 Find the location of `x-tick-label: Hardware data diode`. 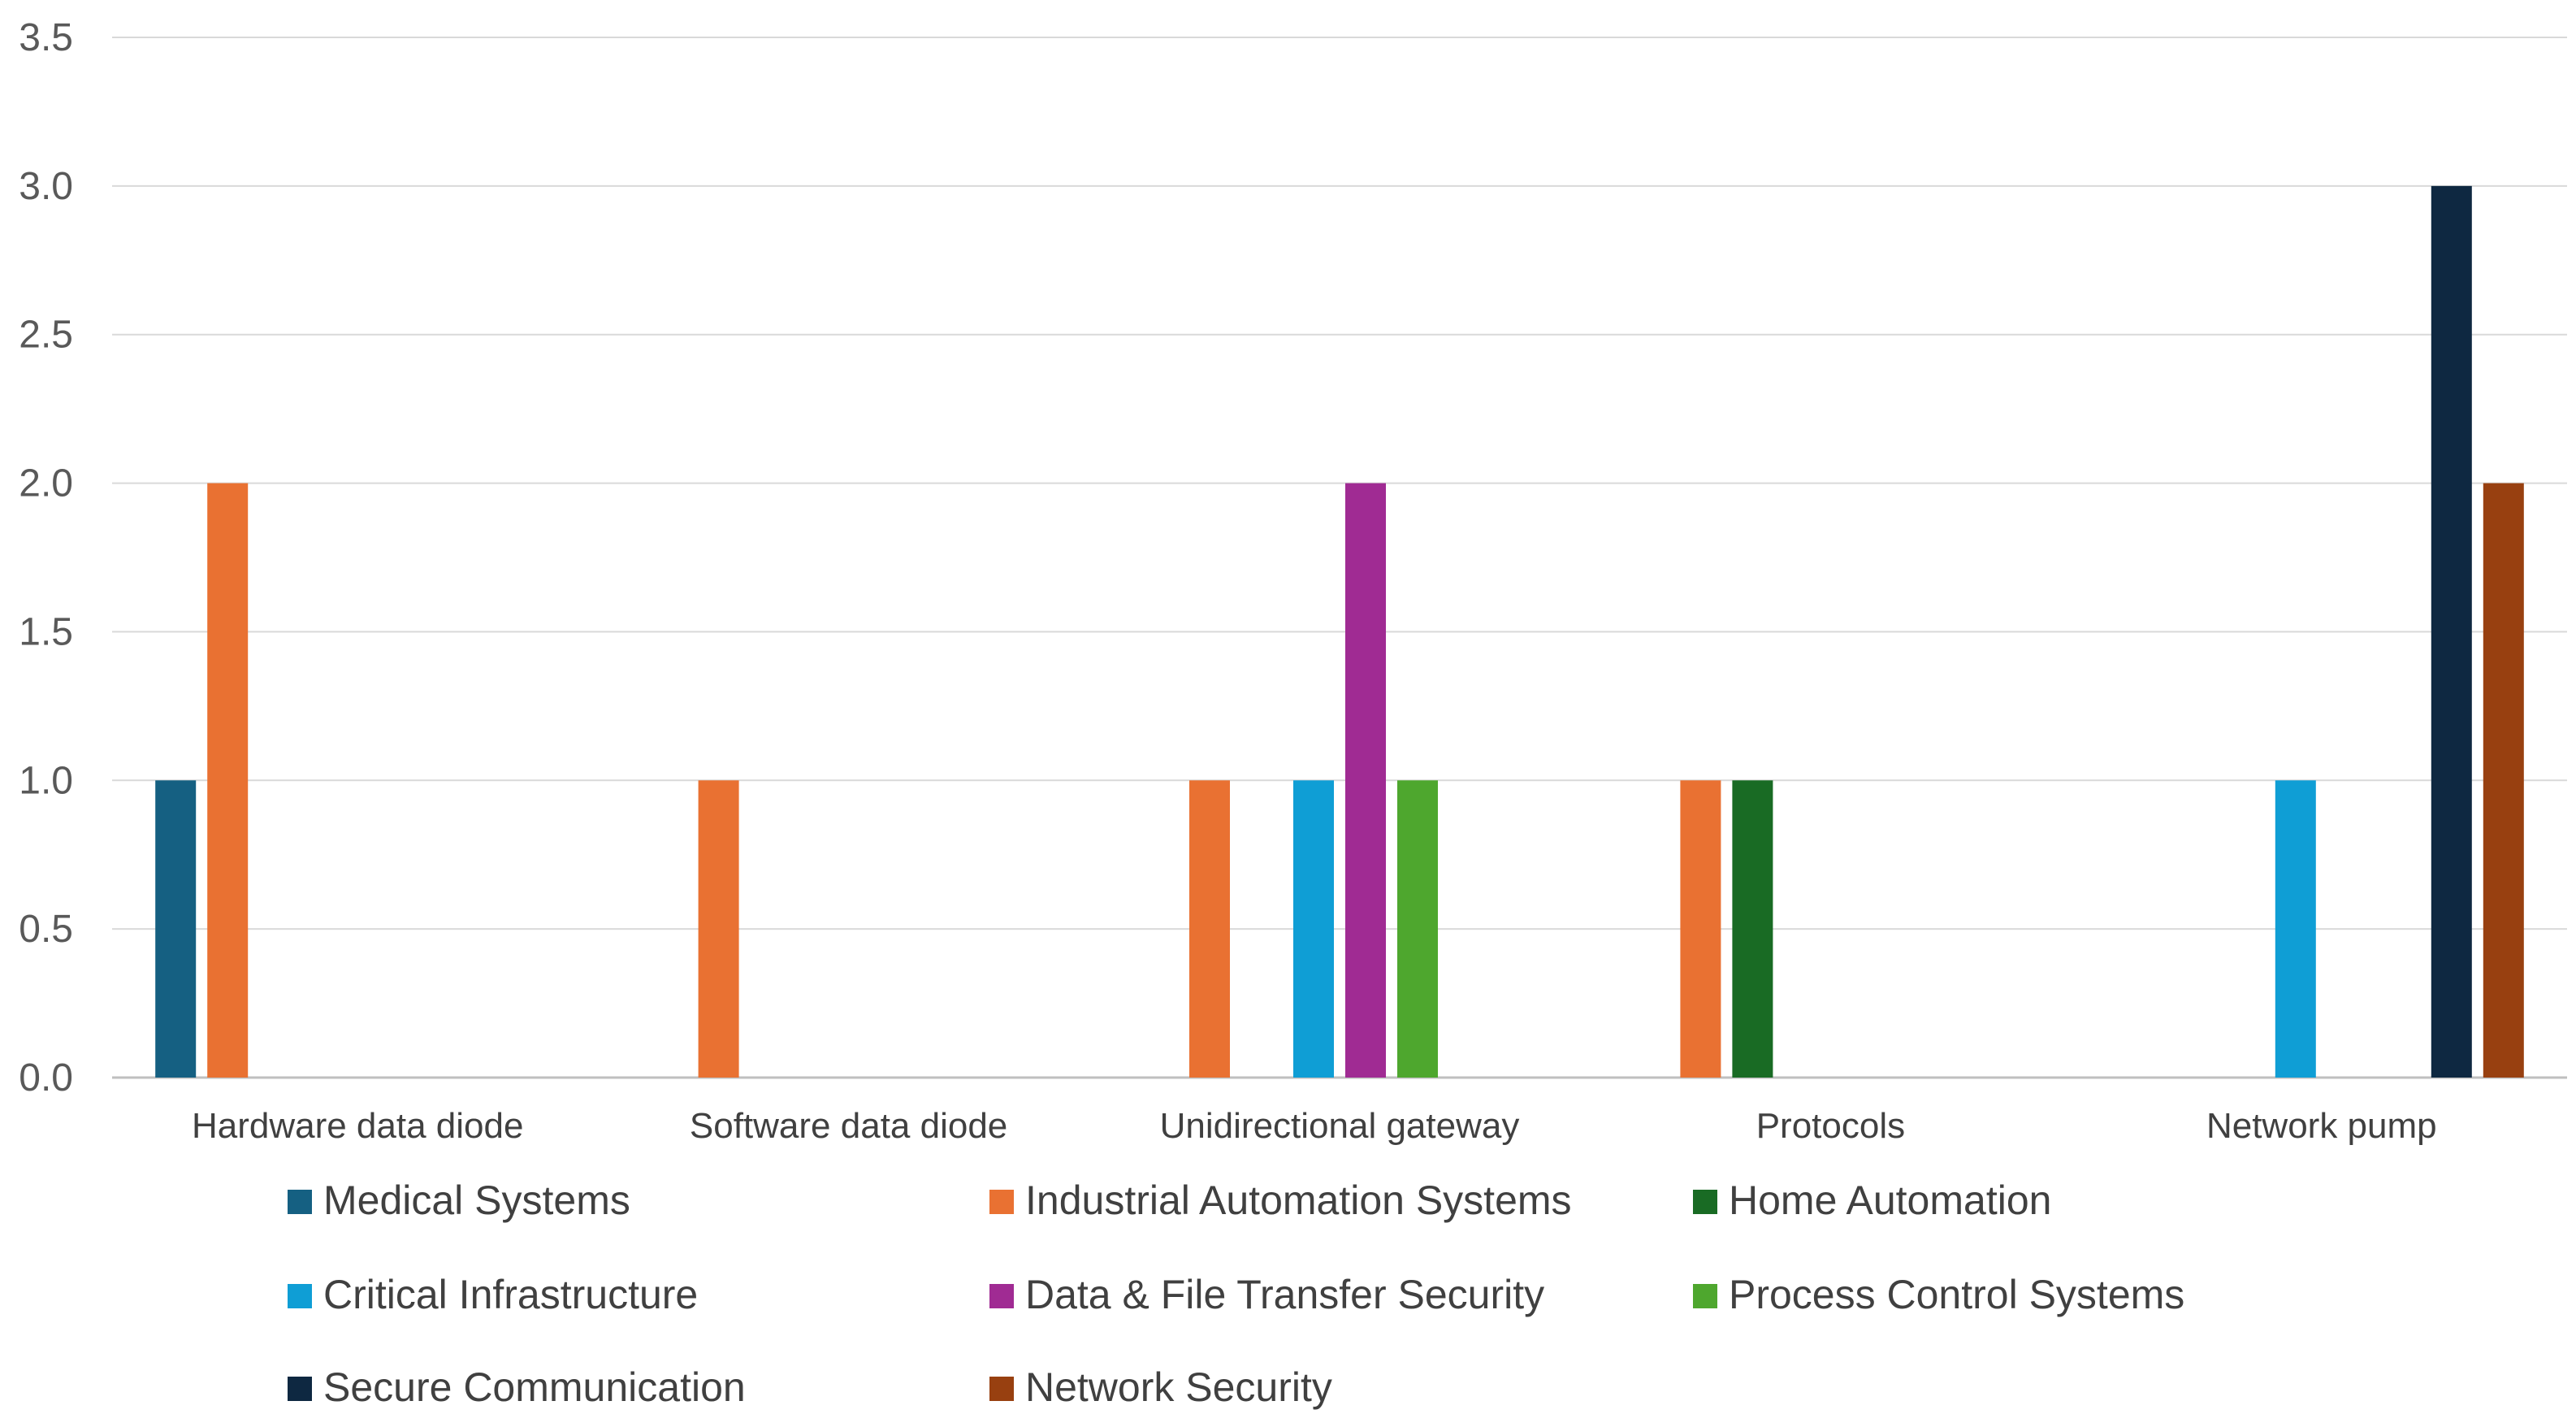

x-tick-label: Hardware data diode is located at coordinates (357, 1126).